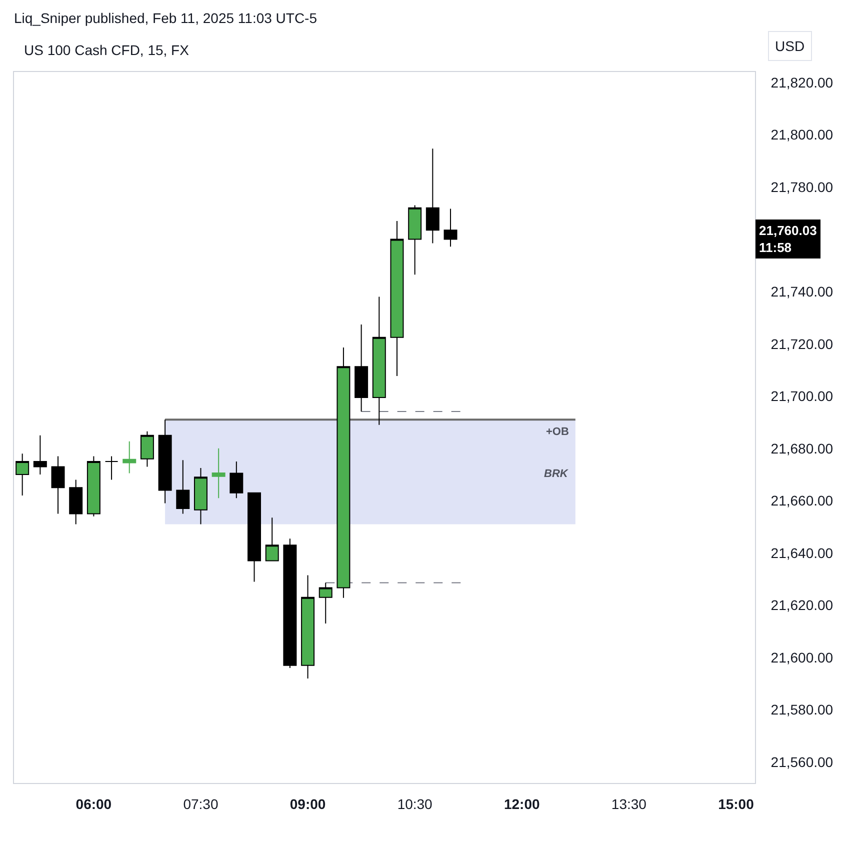 The height and width of the screenshot is (857, 857). What do you see at coordinates (790, 46) in the screenshot?
I see `text: USD` at bounding box center [790, 46].